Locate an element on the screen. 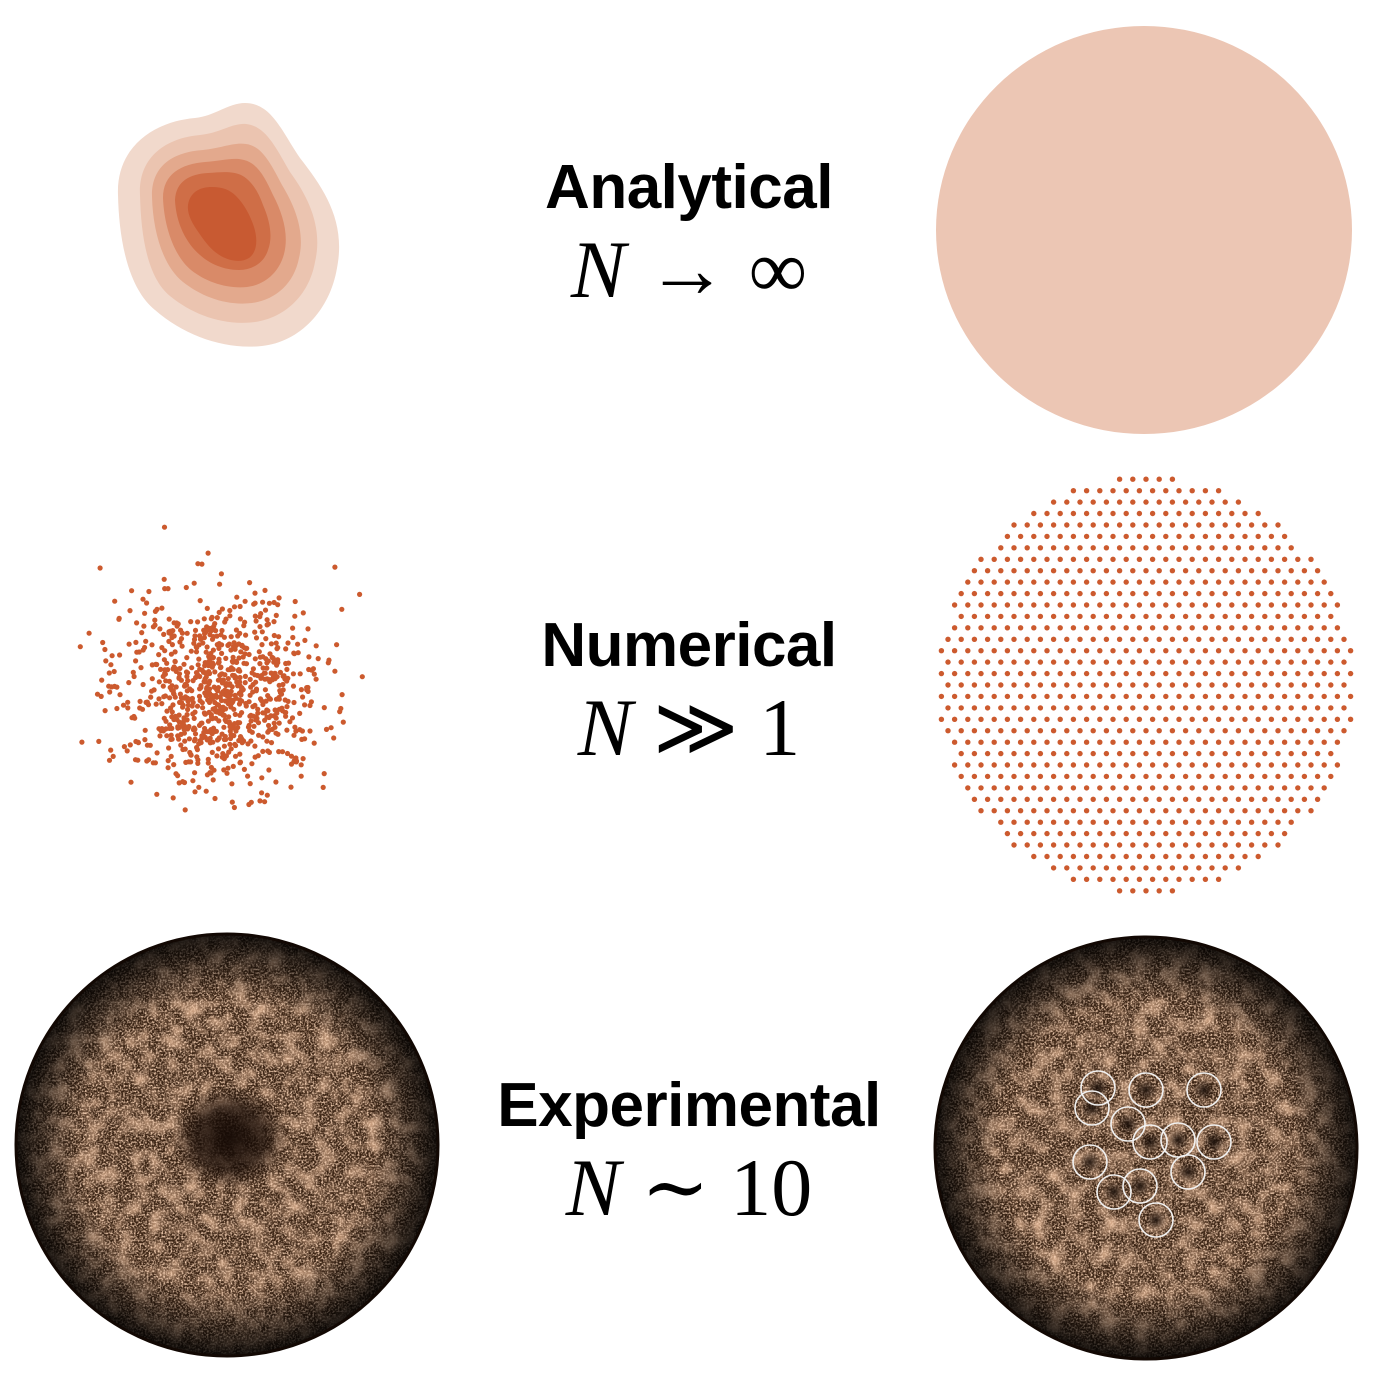 The image size is (1378, 1380). vortex-markers is located at coordinates (1152, 1154).